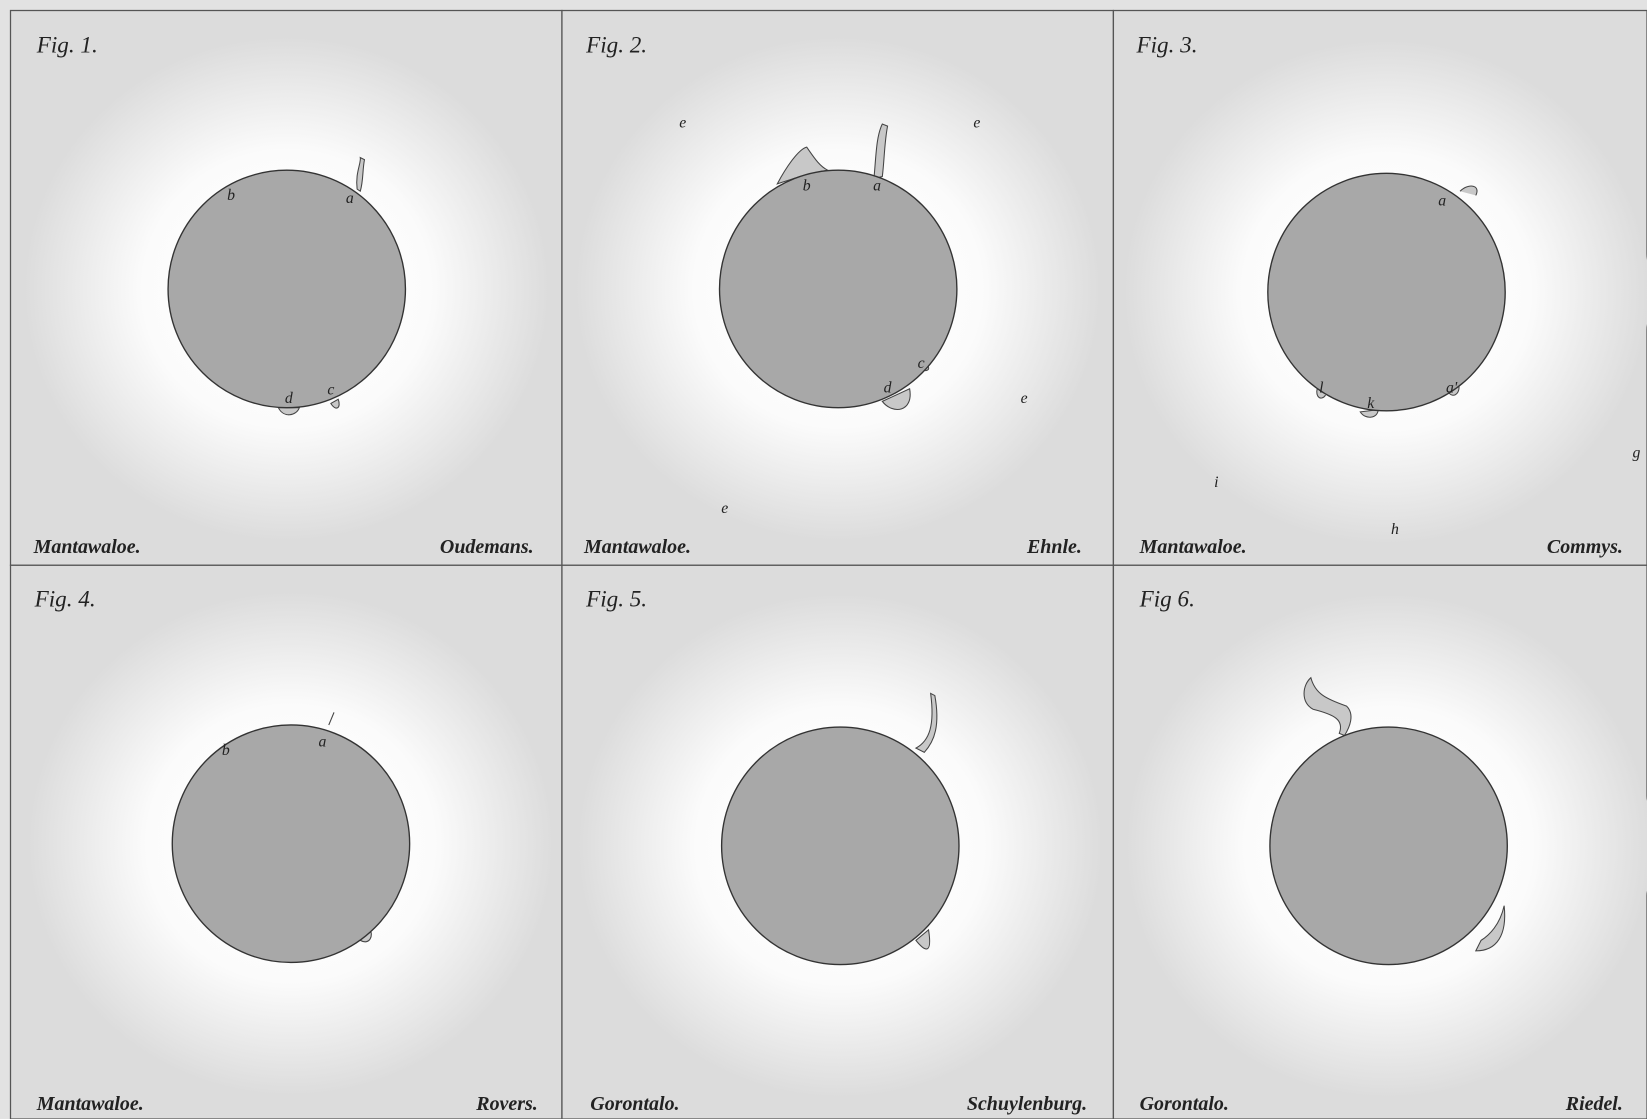  I want to click on figure-label: Fig. 4., so click(65, 598).